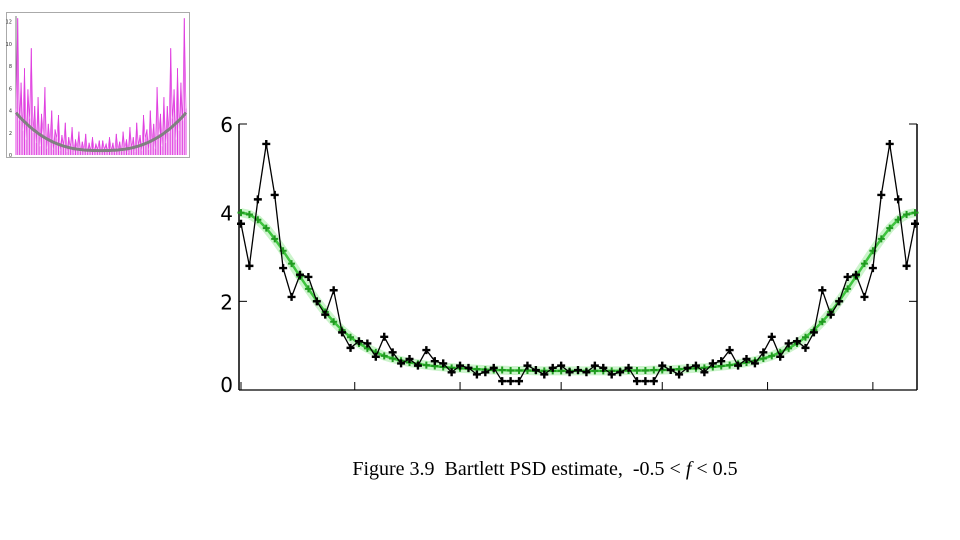  I want to click on thumb-raw-line, so click(101, 85).